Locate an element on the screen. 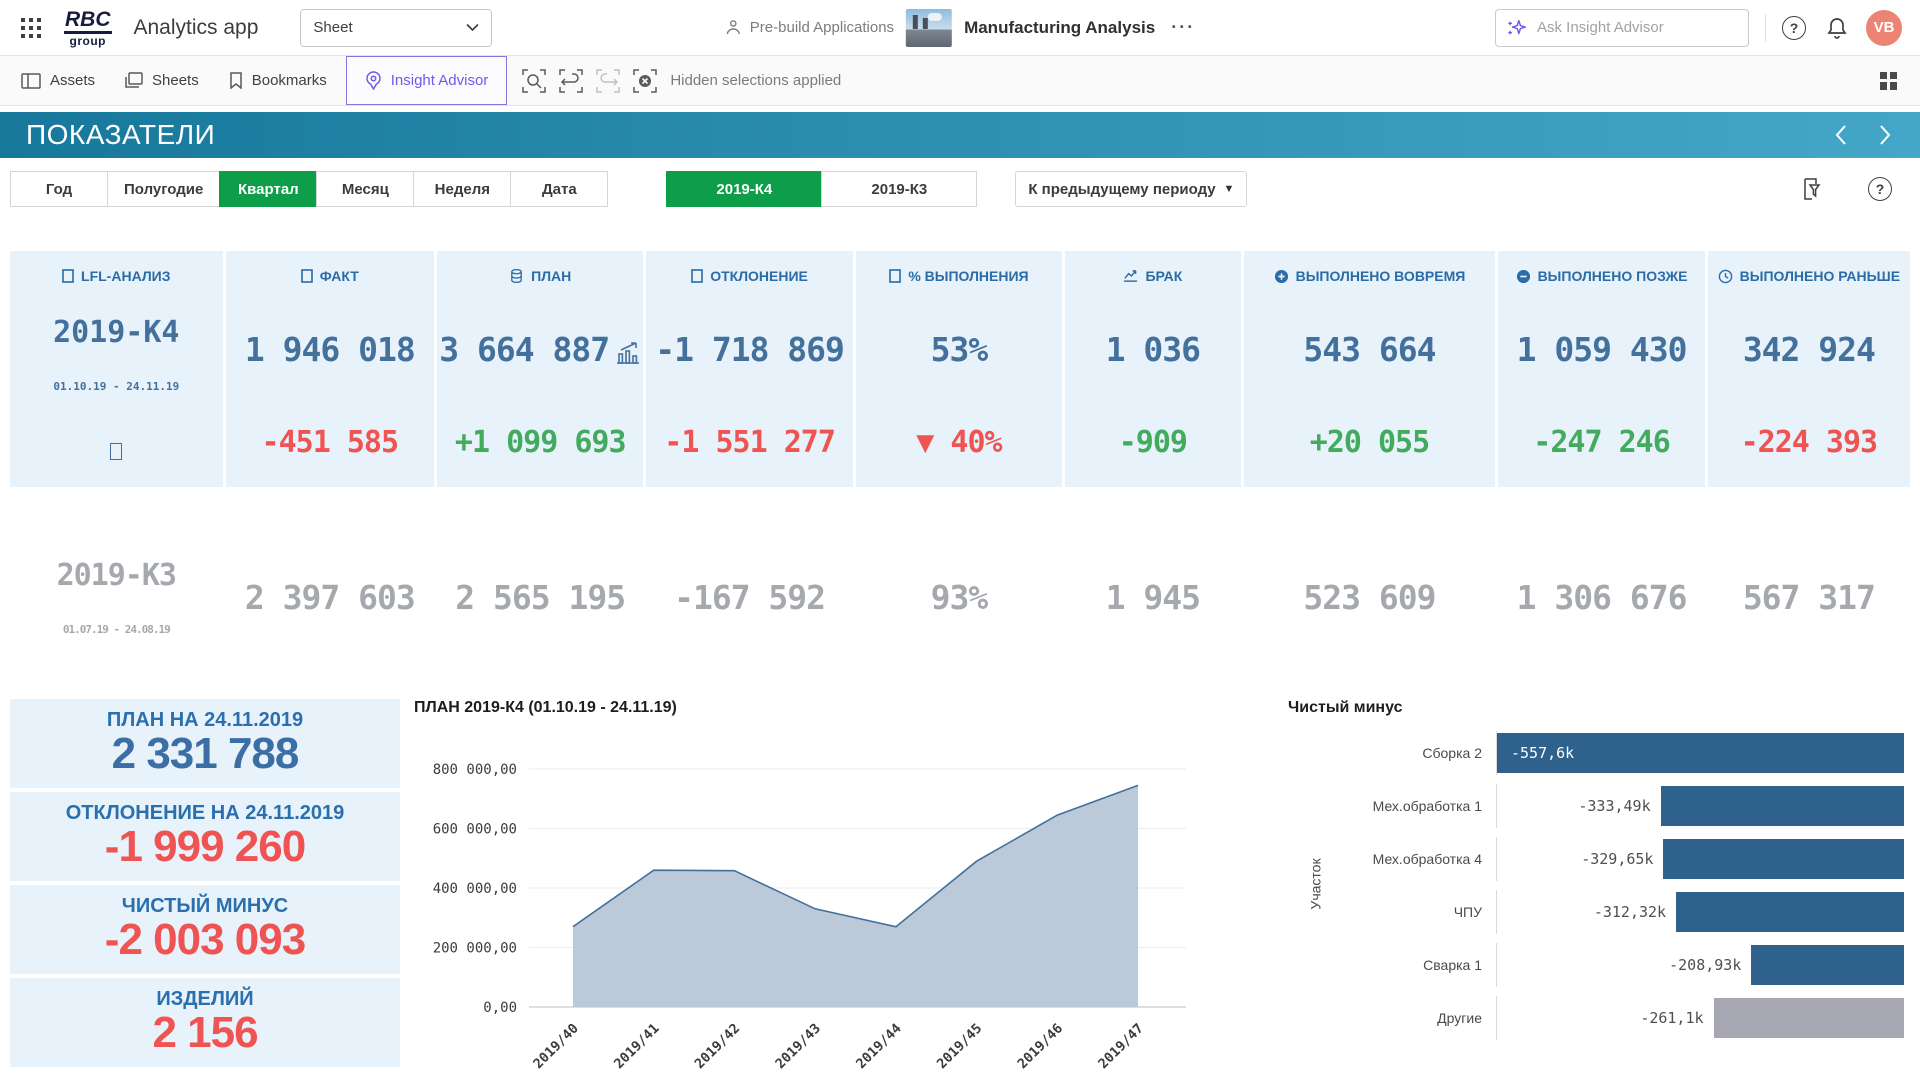 The height and width of the screenshot is (1080, 1920). kpi-value-text: 53% is located at coordinates (959, 349).